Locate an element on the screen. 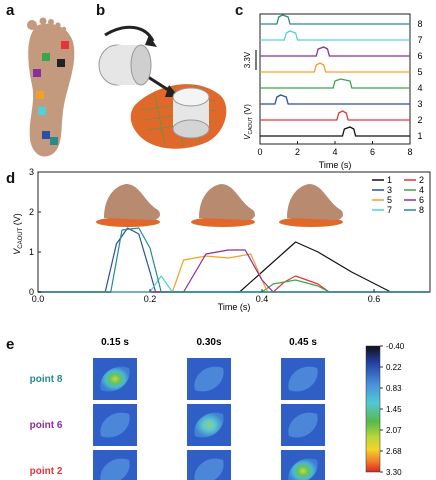 The width and height of the screenshot is (436, 480). heatmap-cell-r2-c1 is located at coordinates (115, 425).